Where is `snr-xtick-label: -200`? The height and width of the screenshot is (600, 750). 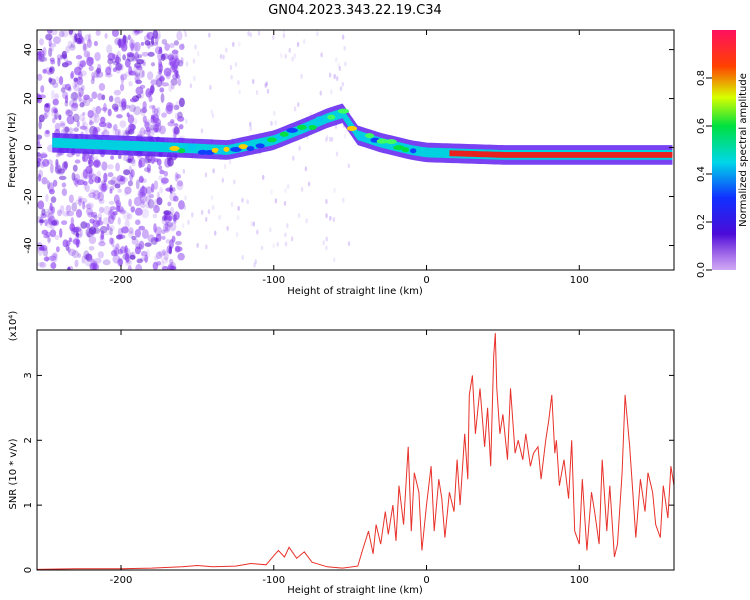 snr-xtick-label: -200 is located at coordinates (121, 580).